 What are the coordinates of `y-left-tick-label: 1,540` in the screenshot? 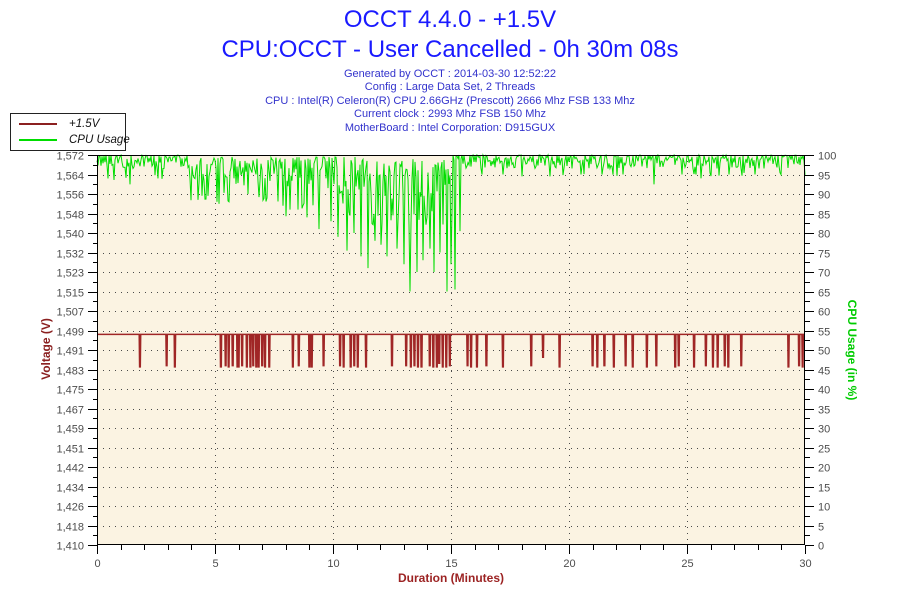 It's located at (70, 235).